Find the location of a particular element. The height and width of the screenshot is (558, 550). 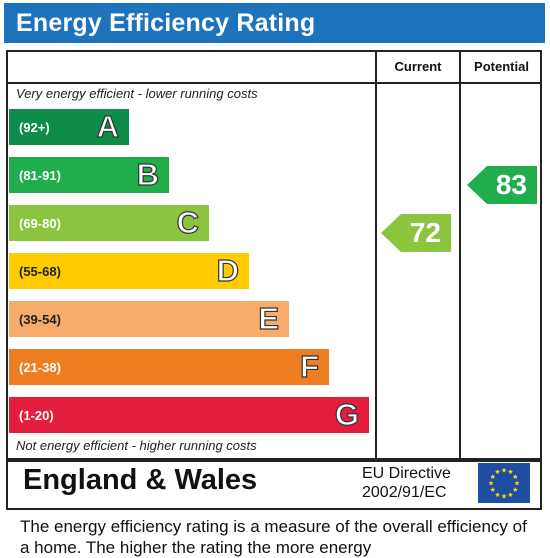

potential-rating-arrow: 83 is located at coordinates (502, 185).